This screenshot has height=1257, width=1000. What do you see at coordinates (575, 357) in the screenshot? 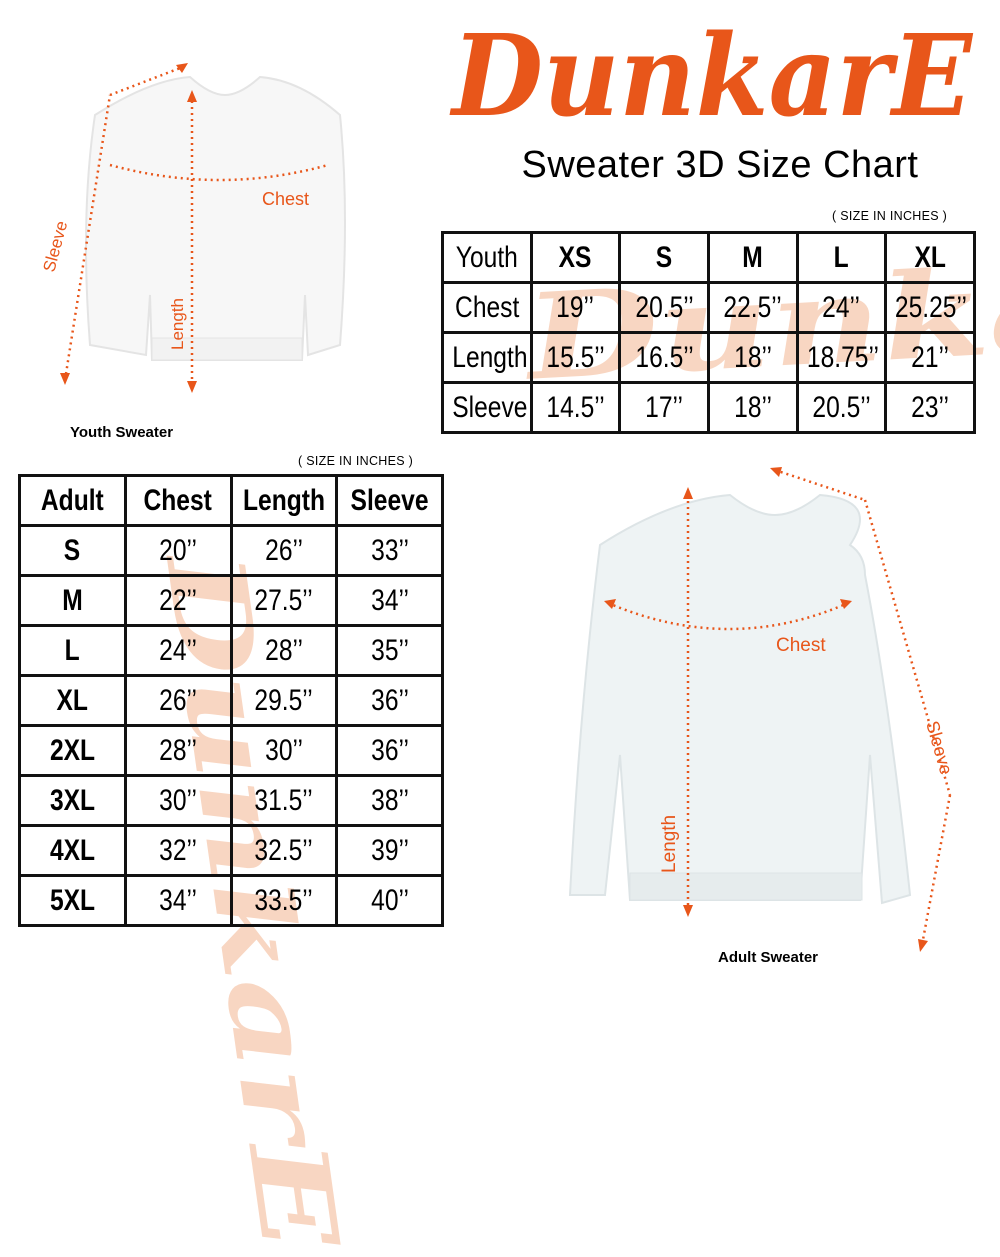
I see `table-cell: 15.5’’` at bounding box center [575, 357].